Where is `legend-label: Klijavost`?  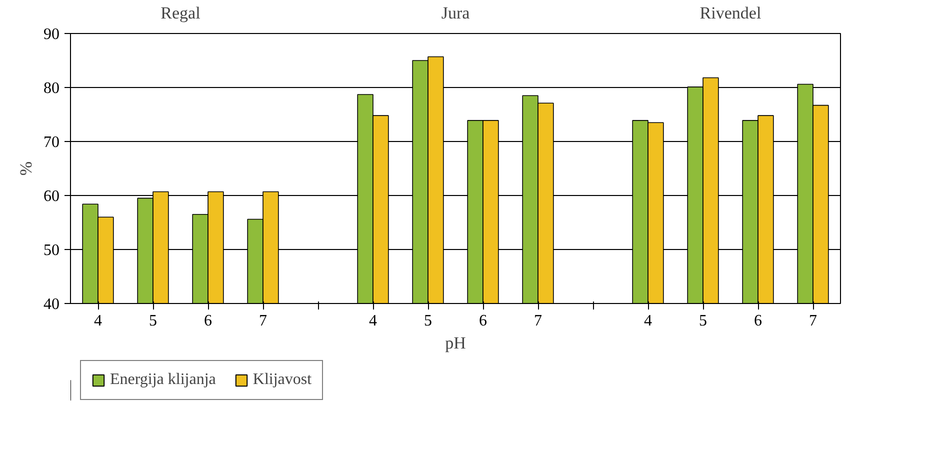
legend-label: Klijavost is located at coordinates (282, 380).